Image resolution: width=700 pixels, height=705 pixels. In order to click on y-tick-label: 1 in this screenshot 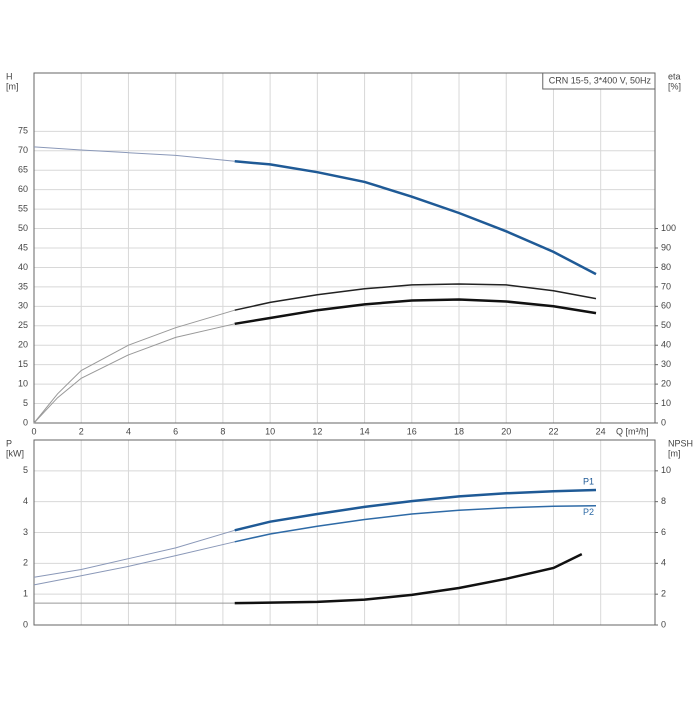, I will do `click(25, 594)`.